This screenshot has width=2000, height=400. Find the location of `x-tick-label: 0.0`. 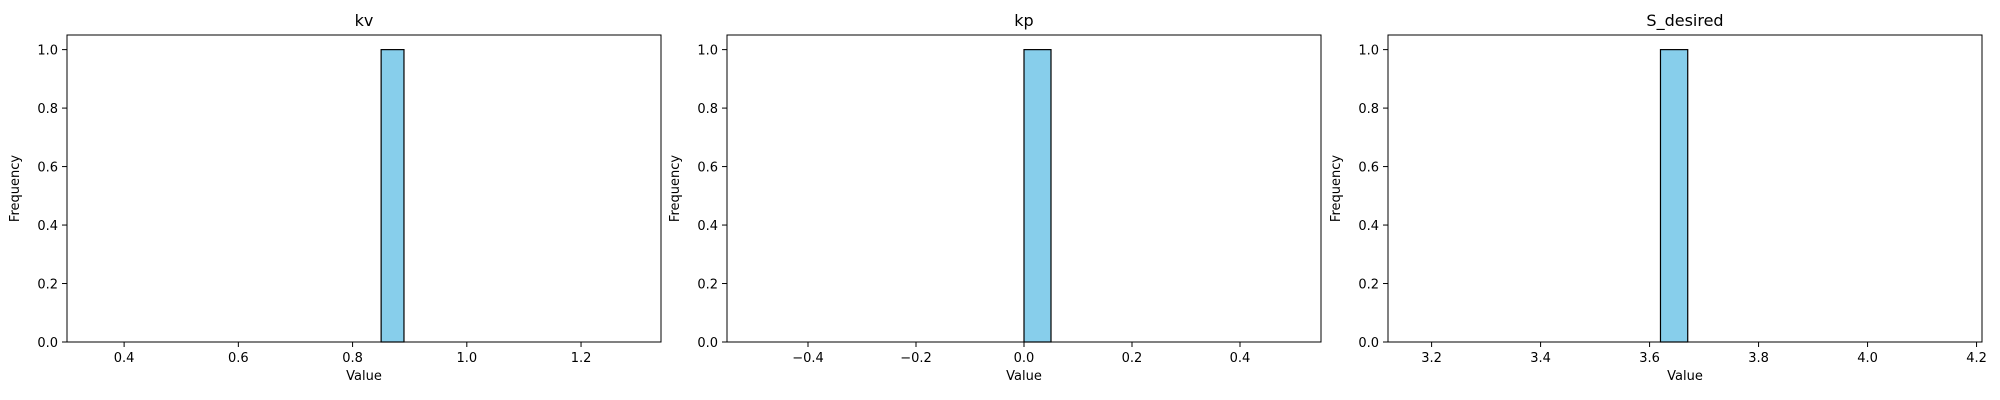

x-tick-label: 0.0 is located at coordinates (1024, 358).